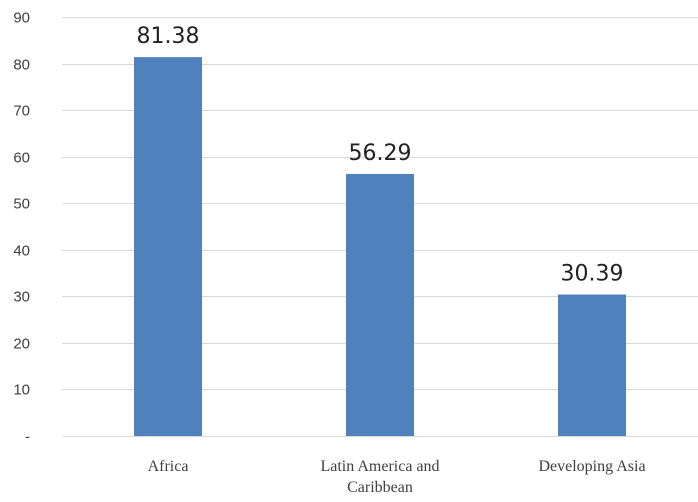  I want to click on data-label: 56.29, so click(380, 153).